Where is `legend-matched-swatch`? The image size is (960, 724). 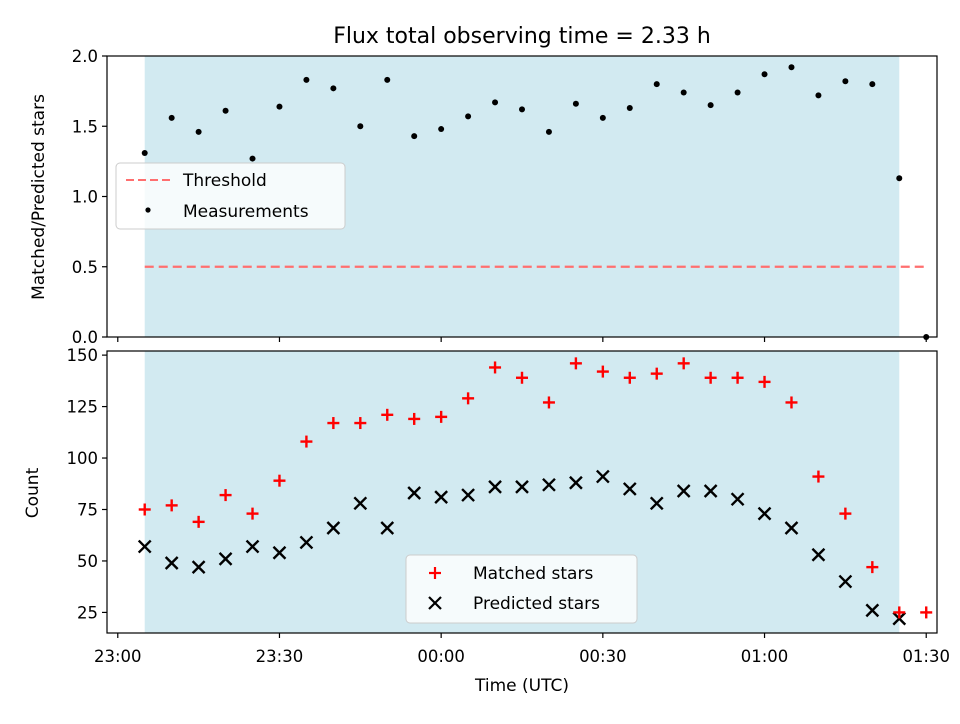
legend-matched-swatch is located at coordinates (435, 573).